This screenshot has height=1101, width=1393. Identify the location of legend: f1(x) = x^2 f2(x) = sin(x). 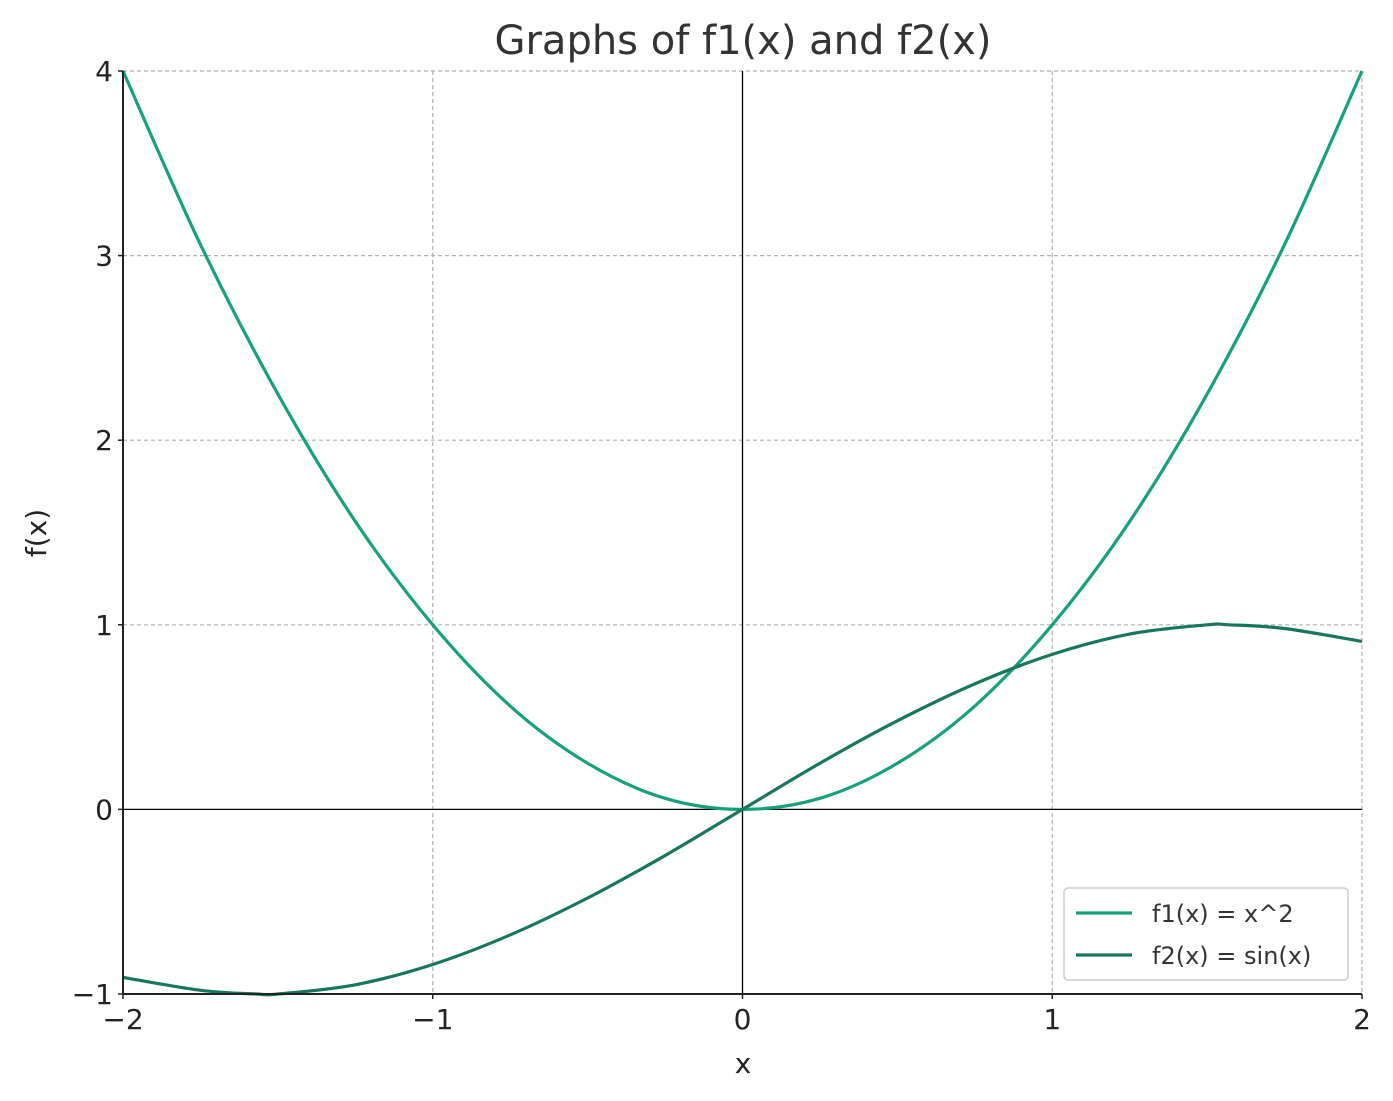
(1206, 934).